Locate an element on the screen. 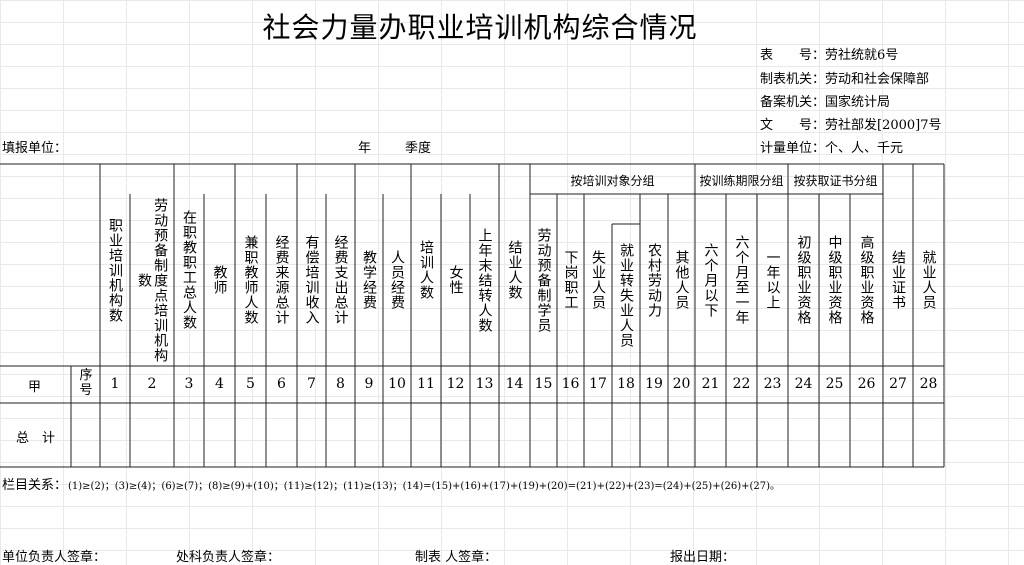 This screenshot has width=1024, height=565. column-header-3: 在职教职工总人数 is located at coordinates (189, 270).